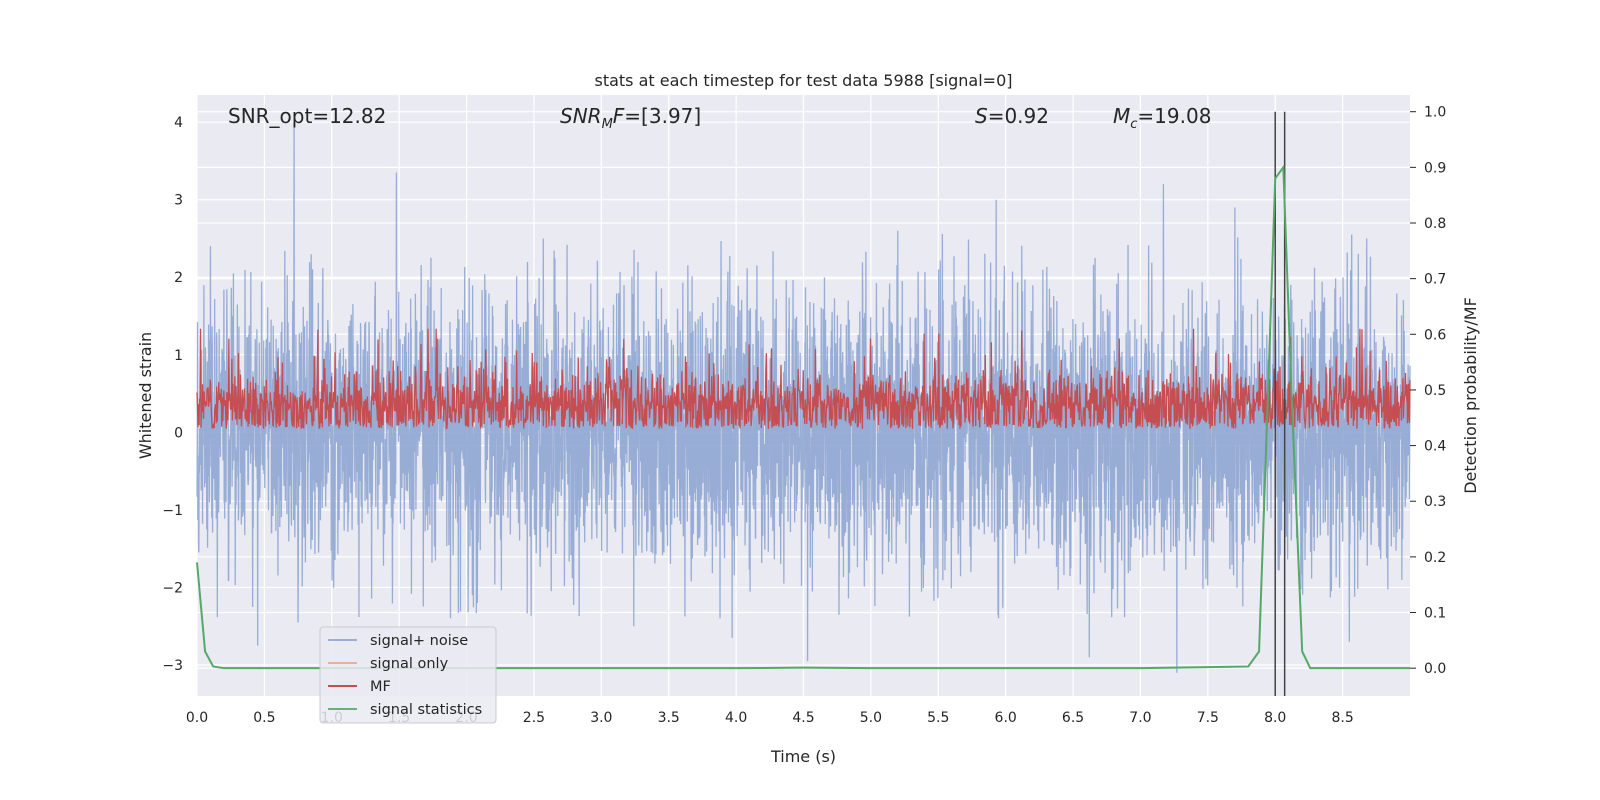  I want to click on legend-label-mf: MF, so click(380, 687).